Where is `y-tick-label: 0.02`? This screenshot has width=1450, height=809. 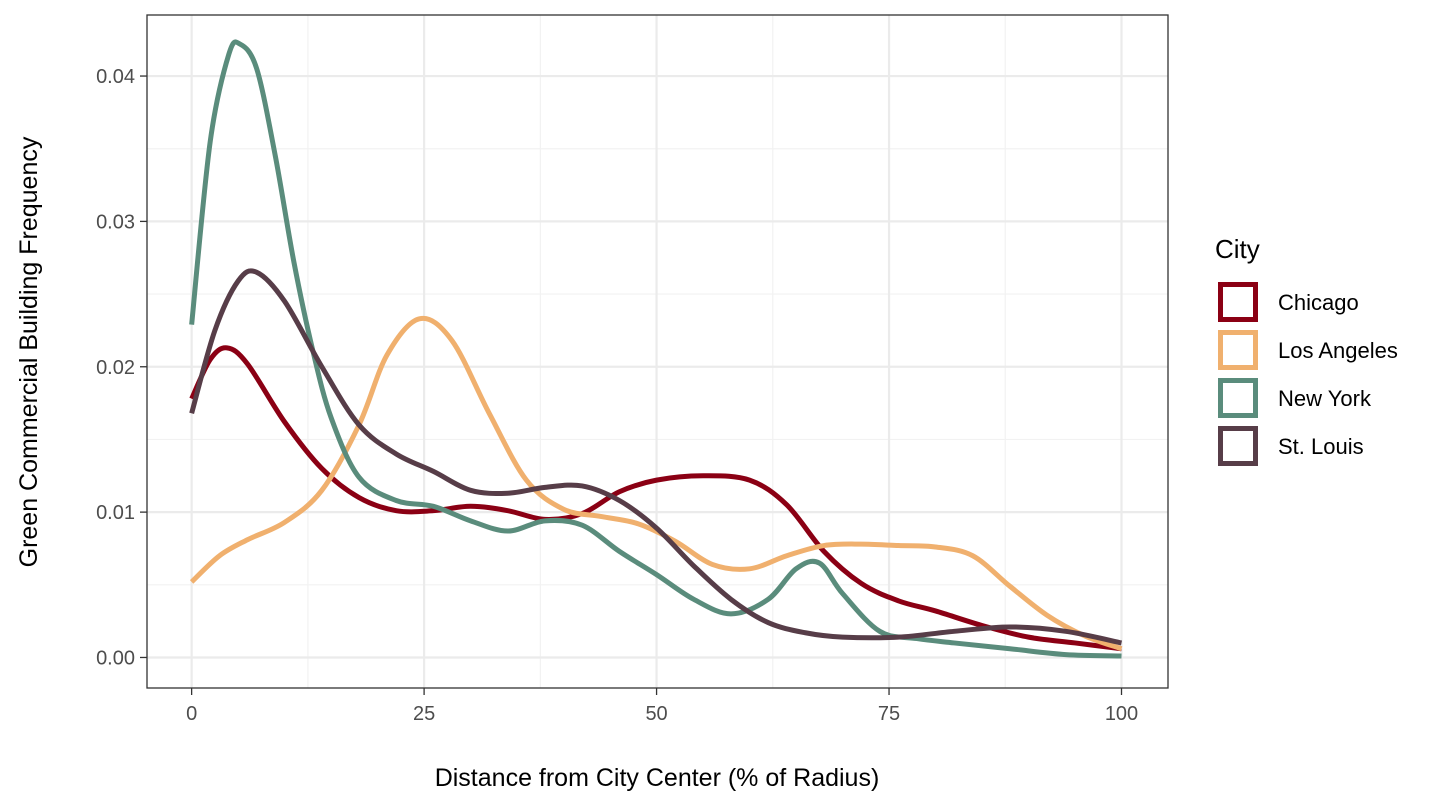 y-tick-label: 0.02 is located at coordinates (115, 368).